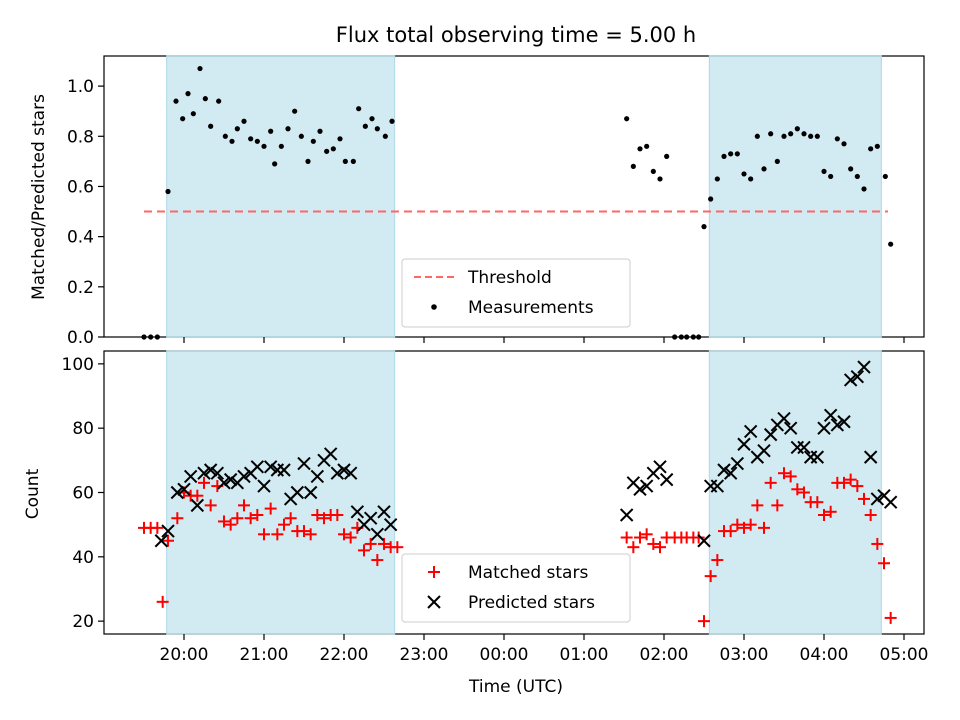  I want to click on legend-measurements-swatch, so click(434, 307).